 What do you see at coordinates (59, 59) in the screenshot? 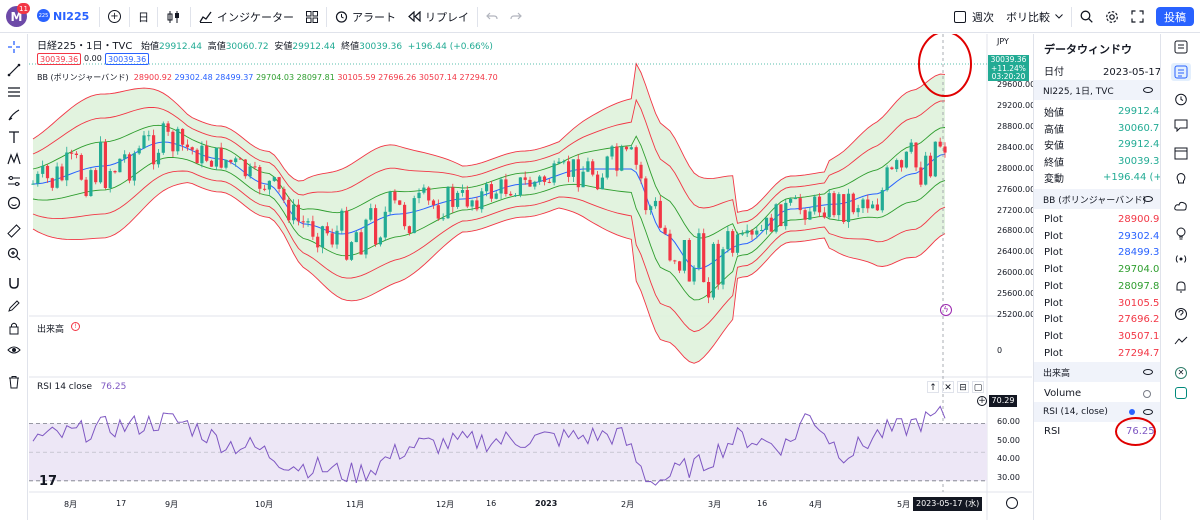
I see `sell-price-box: 30039.36` at bounding box center [59, 59].